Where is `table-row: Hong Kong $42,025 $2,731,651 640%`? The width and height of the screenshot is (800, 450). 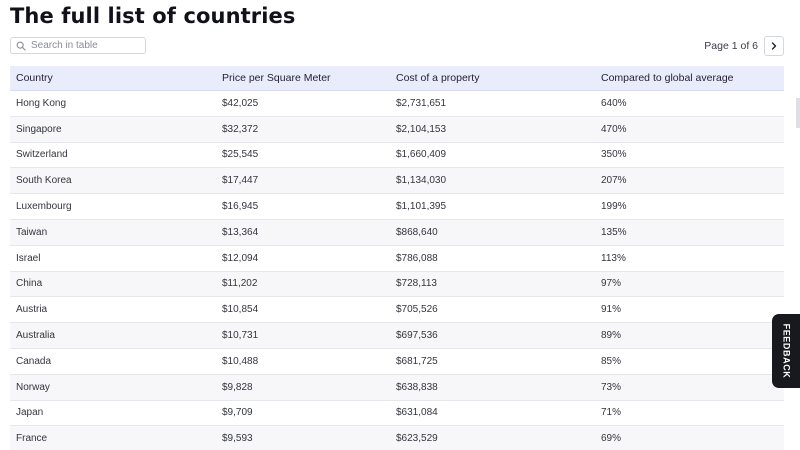
table-row: Hong Kong $42,025 $2,731,651 640% is located at coordinates (397, 104).